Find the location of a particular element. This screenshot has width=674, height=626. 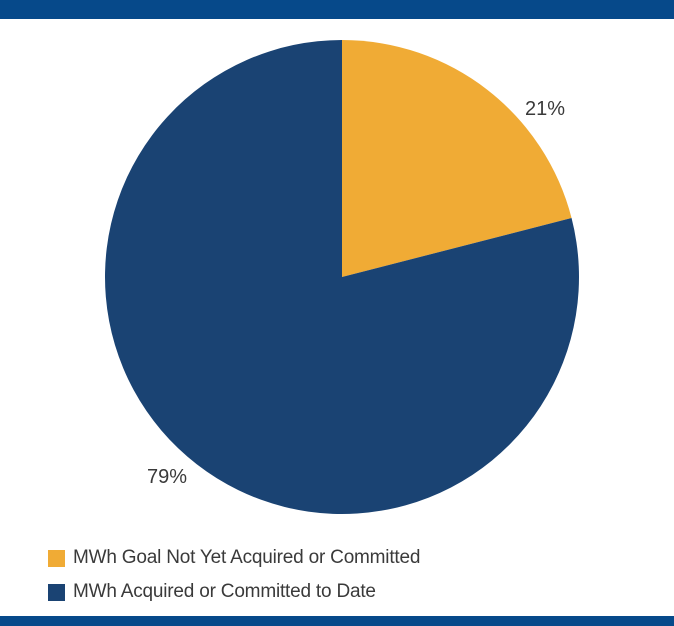

legend-item-goal-not-acquired: MWh Goal Not Yet Acquired or Committed is located at coordinates (234, 558).